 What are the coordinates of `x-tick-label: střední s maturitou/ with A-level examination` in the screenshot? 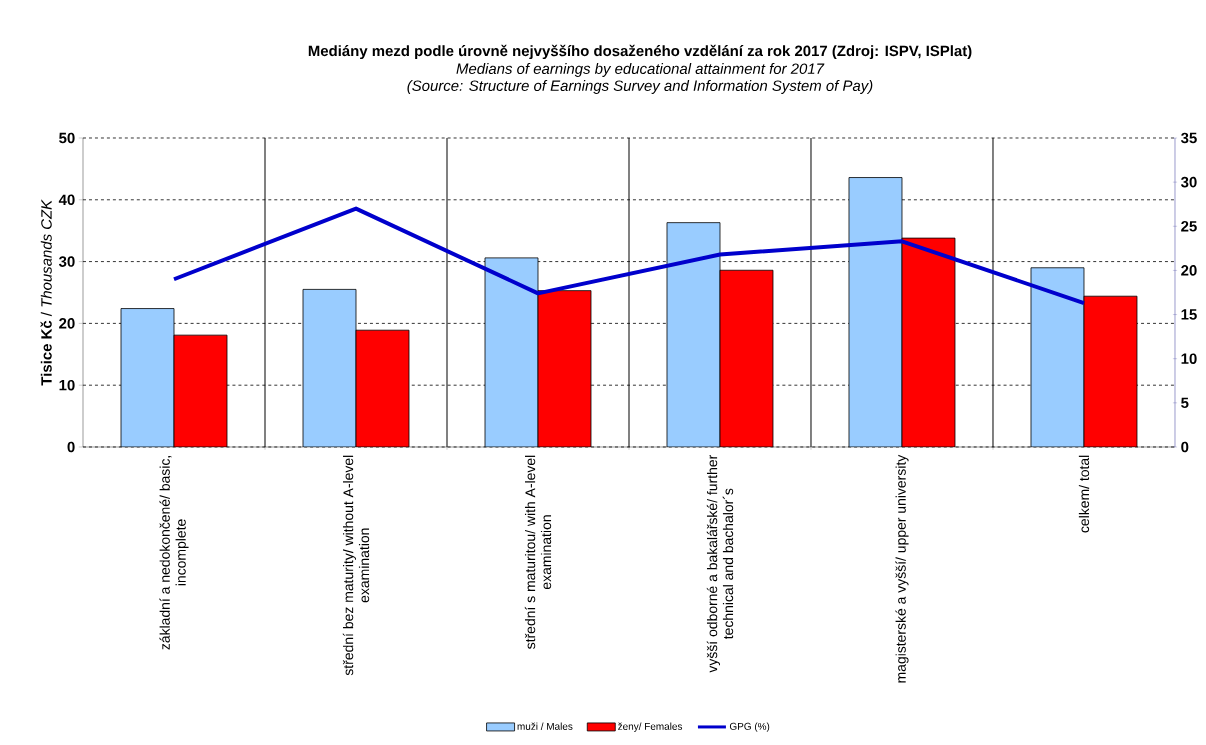 It's located at (538, 552).